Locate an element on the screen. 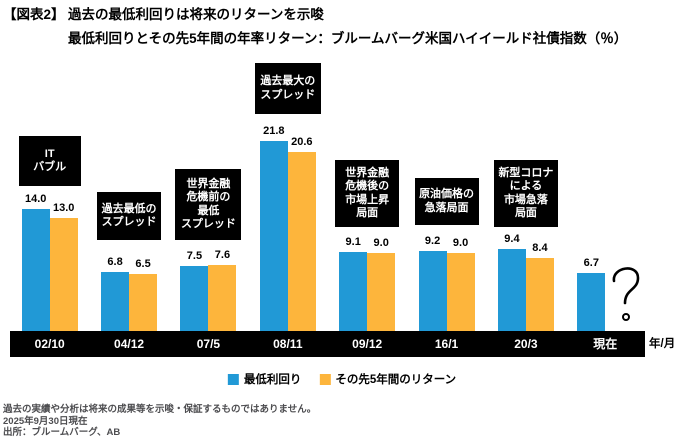  x-axis-label: 年/月 is located at coordinates (662, 344).